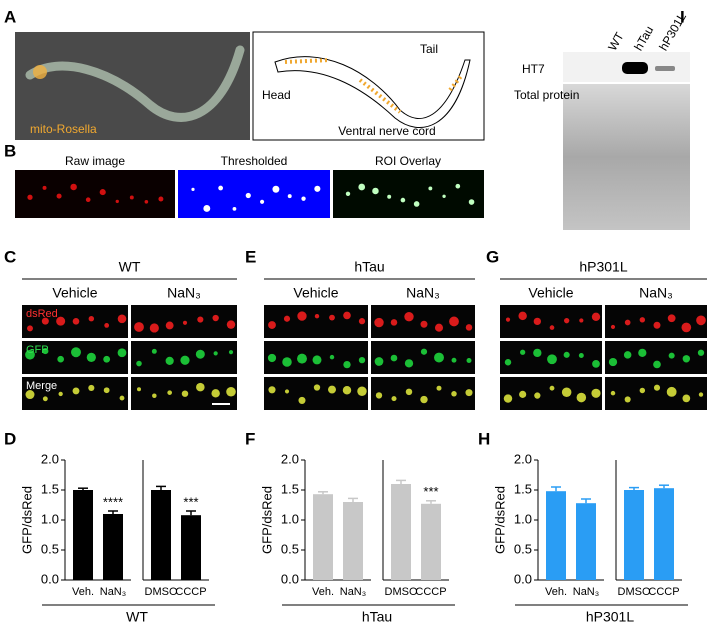  Describe the element at coordinates (369, 267) in the screenshot. I see `panel-title: hTau` at that location.